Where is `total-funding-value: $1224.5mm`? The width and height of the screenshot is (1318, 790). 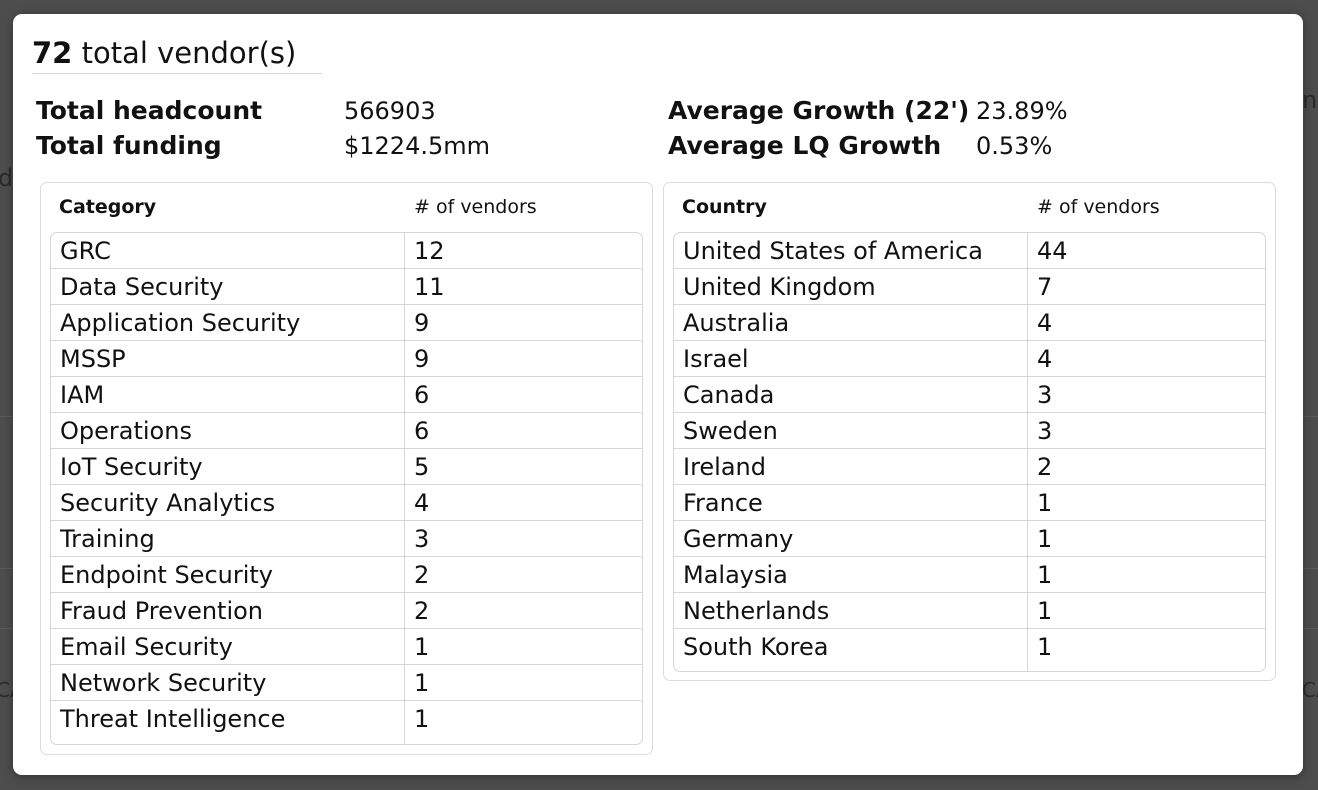 total-funding-value: $1224.5mm is located at coordinates (417, 146).